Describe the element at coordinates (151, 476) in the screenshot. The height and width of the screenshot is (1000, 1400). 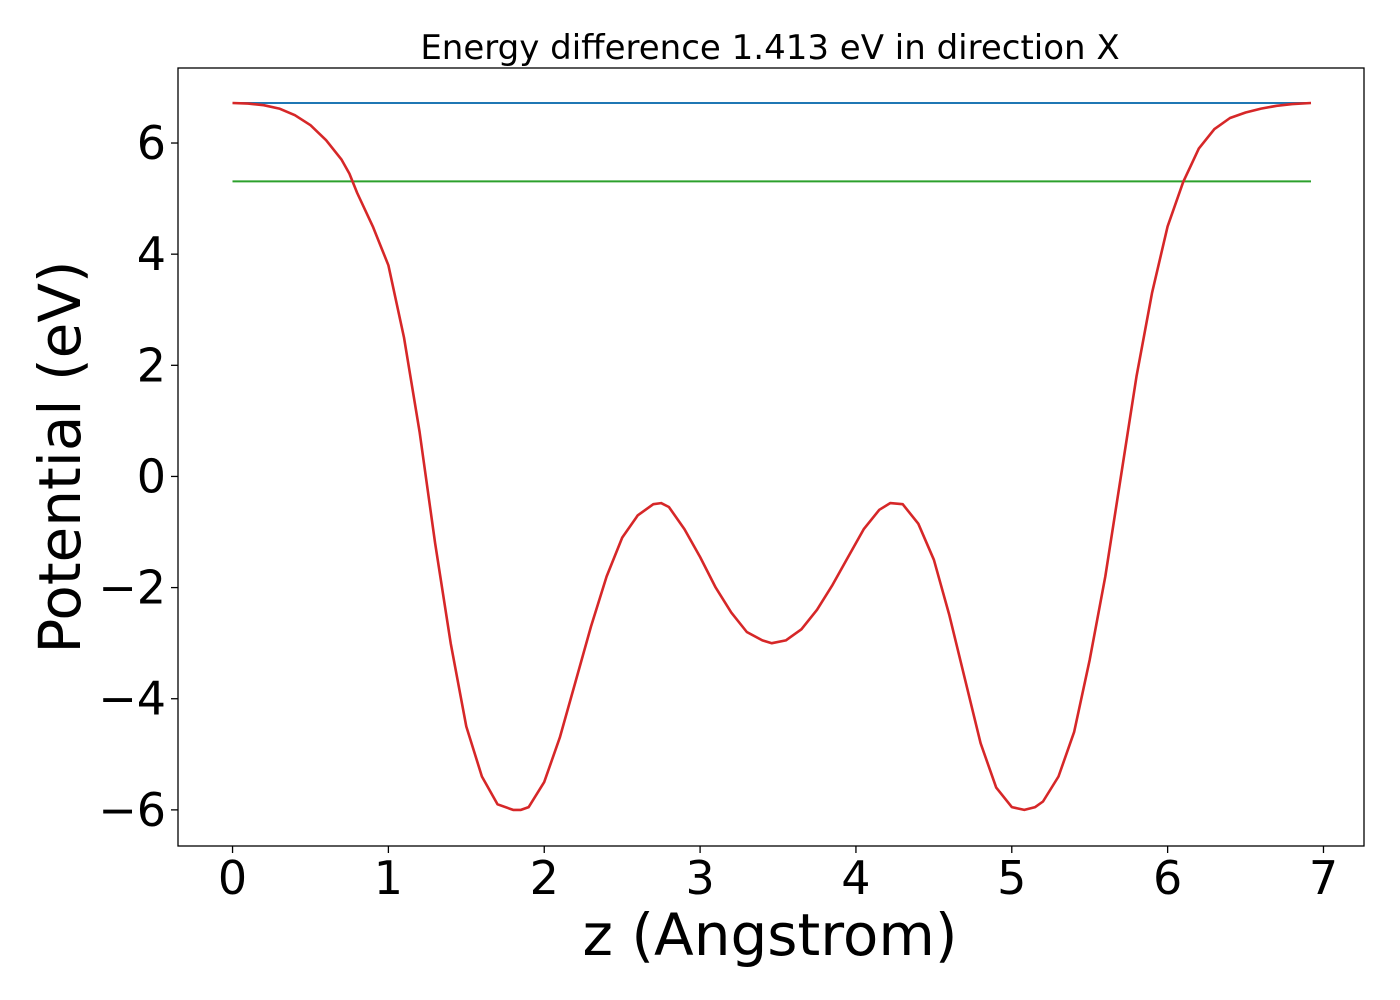
I see `y-tick-label-3: 0` at that location.